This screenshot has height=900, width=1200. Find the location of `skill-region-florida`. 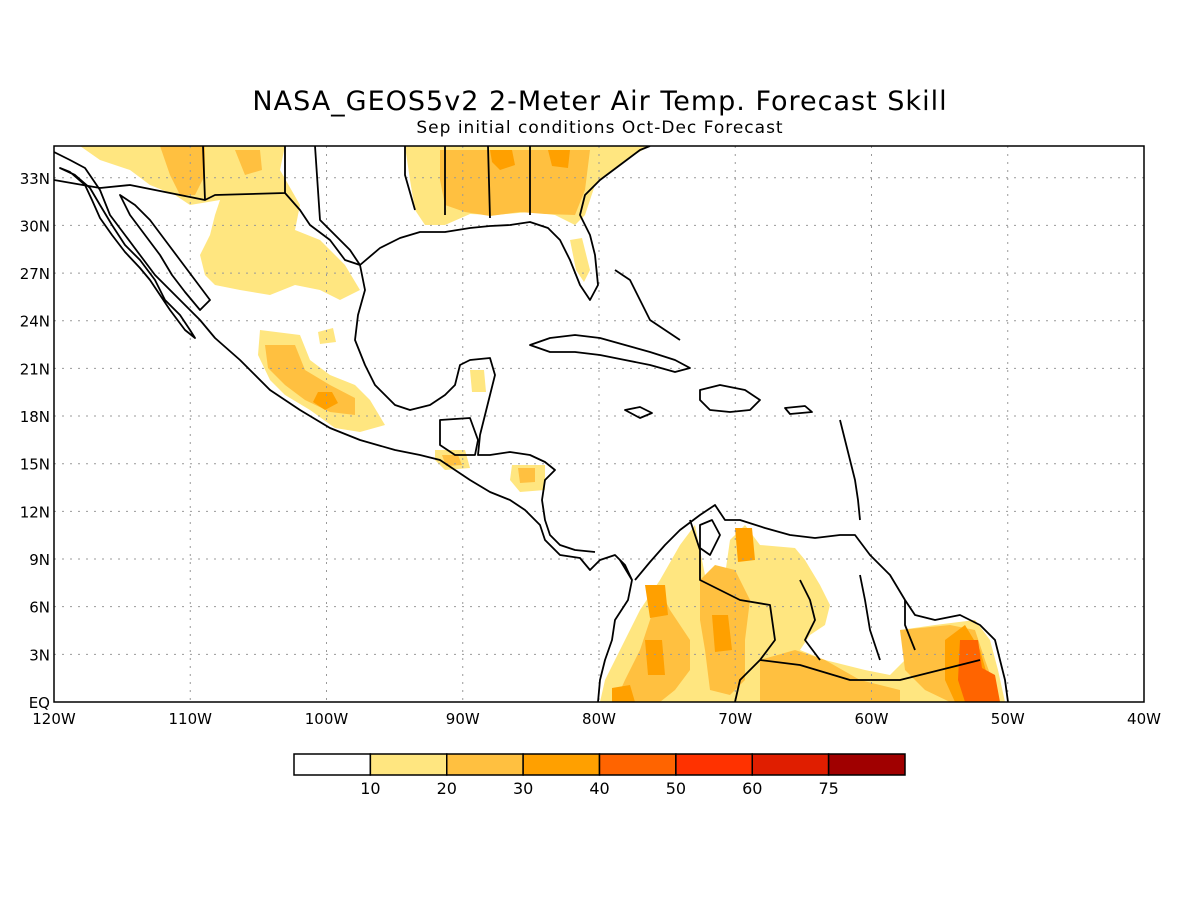

skill-region-florida is located at coordinates (580, 260).